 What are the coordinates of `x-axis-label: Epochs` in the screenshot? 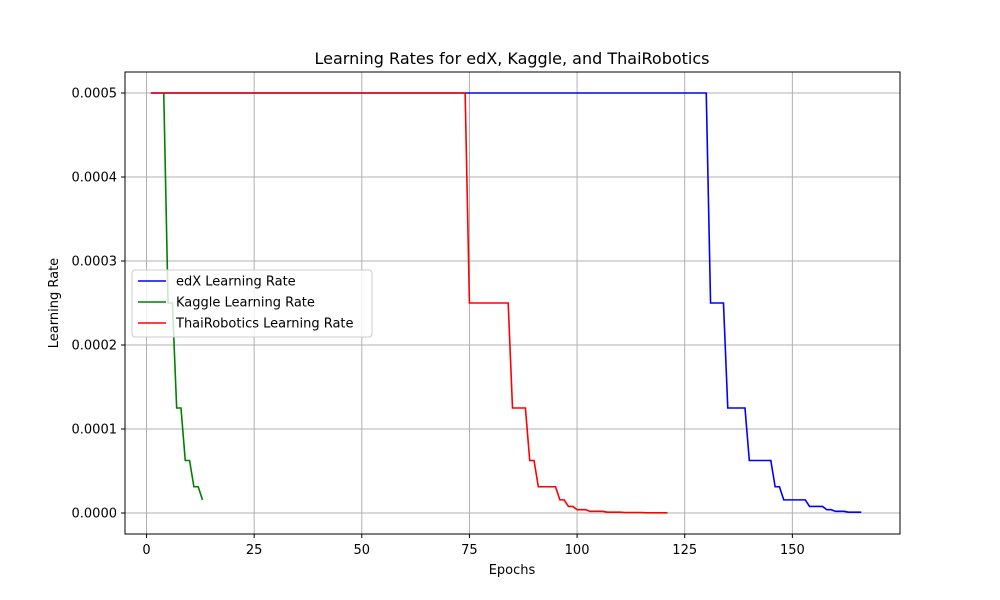 It's located at (512, 570).